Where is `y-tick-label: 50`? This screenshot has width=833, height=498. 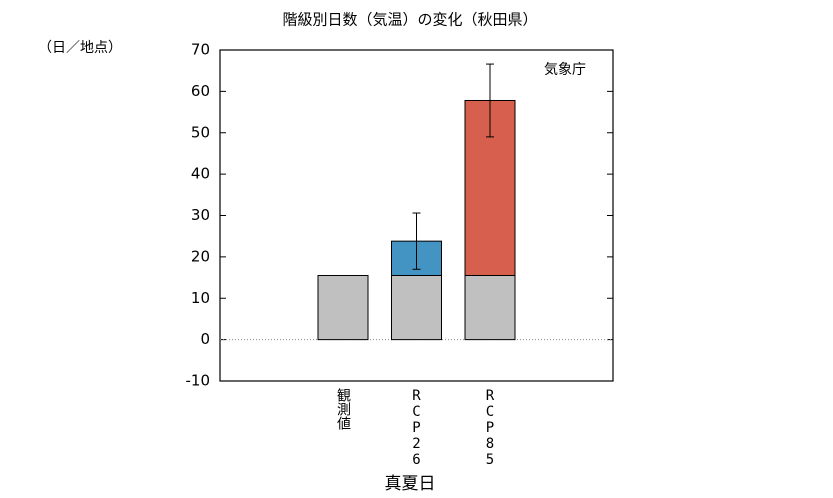
y-tick-label: 50 is located at coordinates (200, 132).